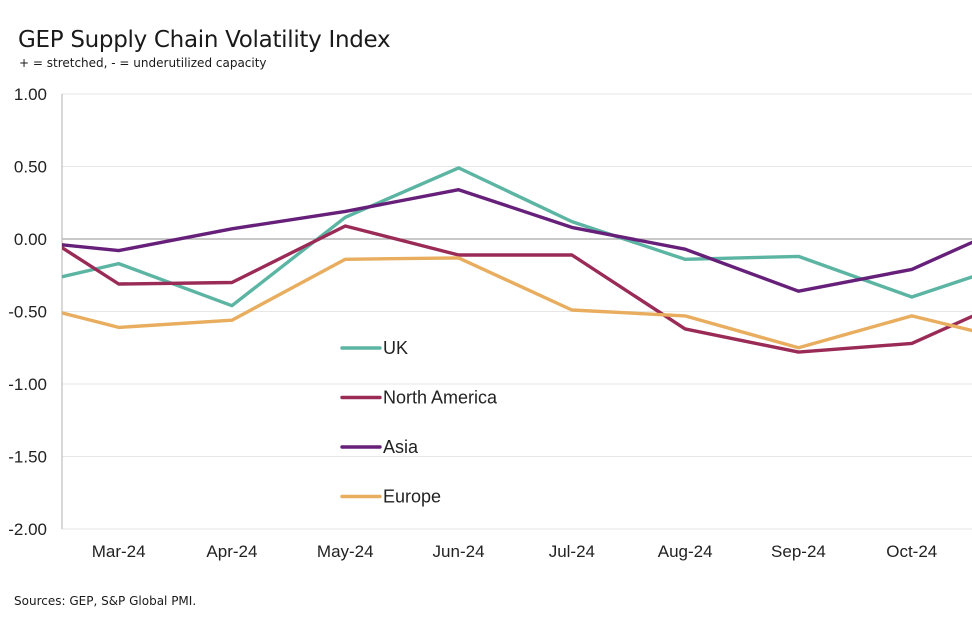 The image size is (972, 625). Describe the element at coordinates (231, 551) in the screenshot. I see `x-tick-label: Apr-24` at that location.